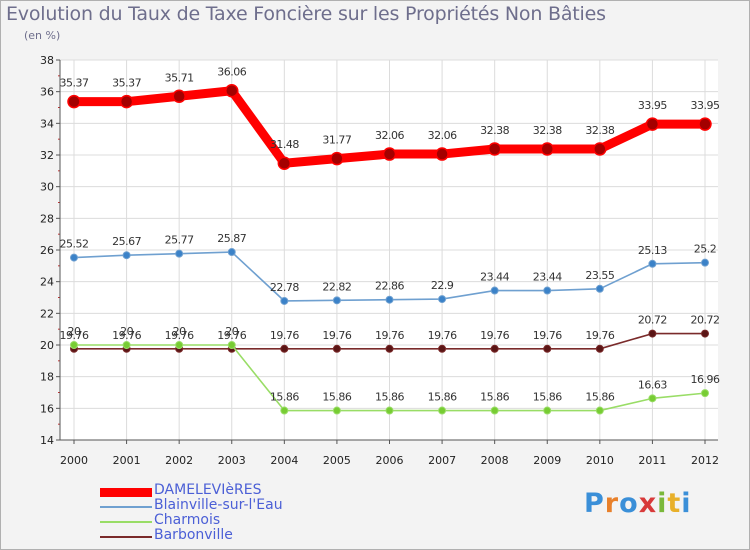  What do you see at coordinates (652, 320) in the screenshot?
I see `data-label: 20.72` at bounding box center [652, 320].